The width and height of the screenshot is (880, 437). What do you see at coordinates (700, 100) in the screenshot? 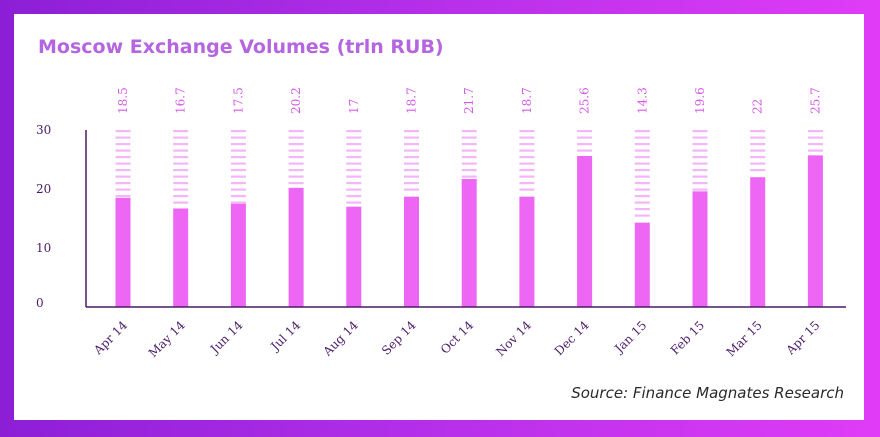
I see `bar-value-label: 19.6` at bounding box center [700, 100].